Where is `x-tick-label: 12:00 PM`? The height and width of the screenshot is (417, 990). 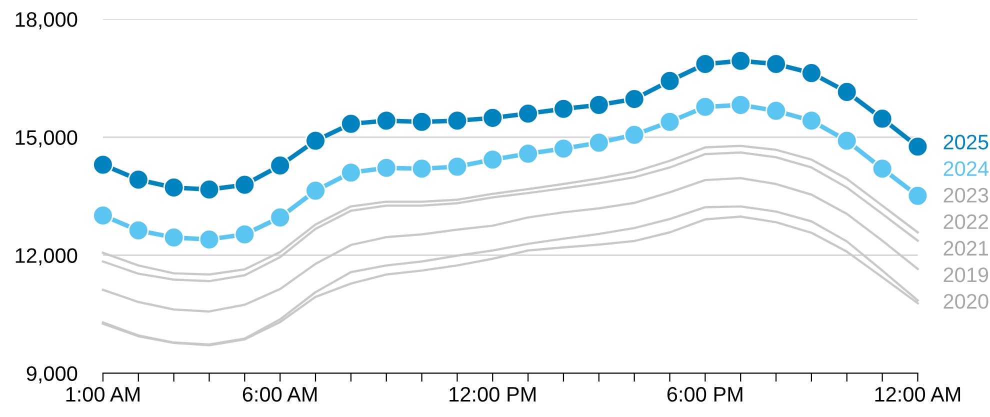 x-tick-label: 12:00 PM is located at coordinates (493, 394).